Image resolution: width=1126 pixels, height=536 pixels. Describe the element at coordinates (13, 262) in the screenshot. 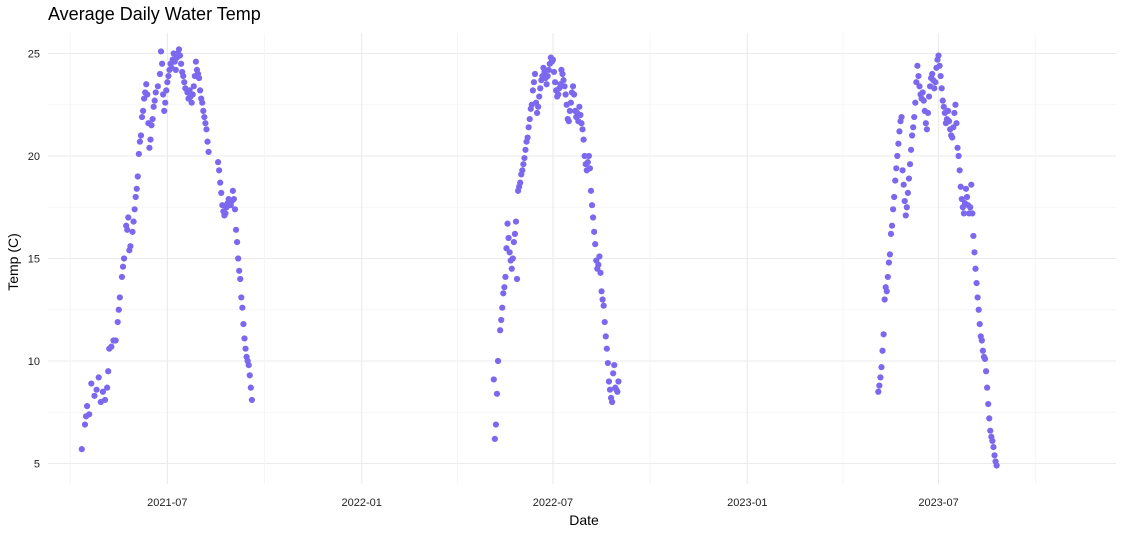

I see `y-axis-label: Temp (C)` at that location.